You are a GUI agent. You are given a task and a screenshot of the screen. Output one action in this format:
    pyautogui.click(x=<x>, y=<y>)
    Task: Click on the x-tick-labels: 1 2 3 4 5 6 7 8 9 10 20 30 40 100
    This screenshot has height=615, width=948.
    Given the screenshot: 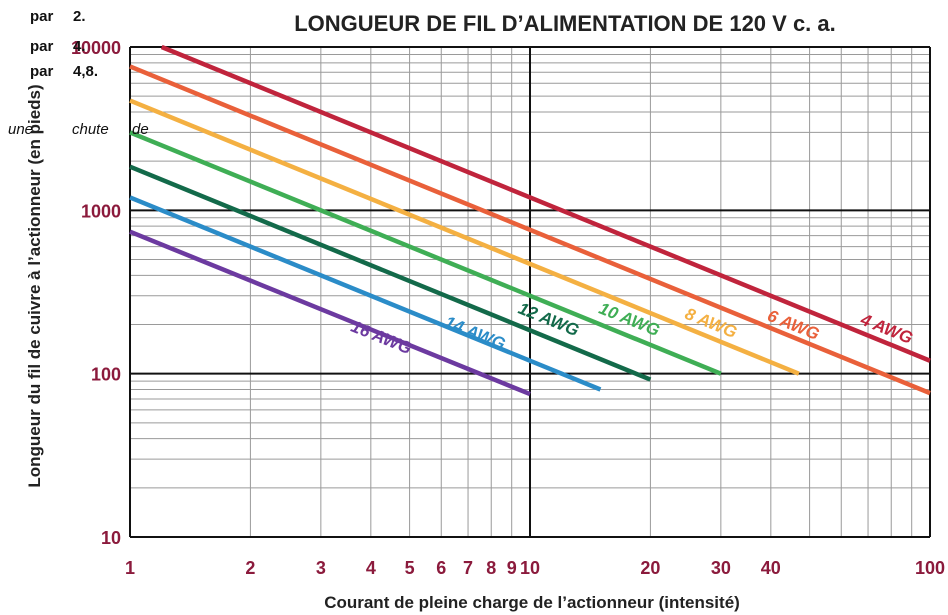 What is the action you would take?
    pyautogui.click(x=535, y=568)
    